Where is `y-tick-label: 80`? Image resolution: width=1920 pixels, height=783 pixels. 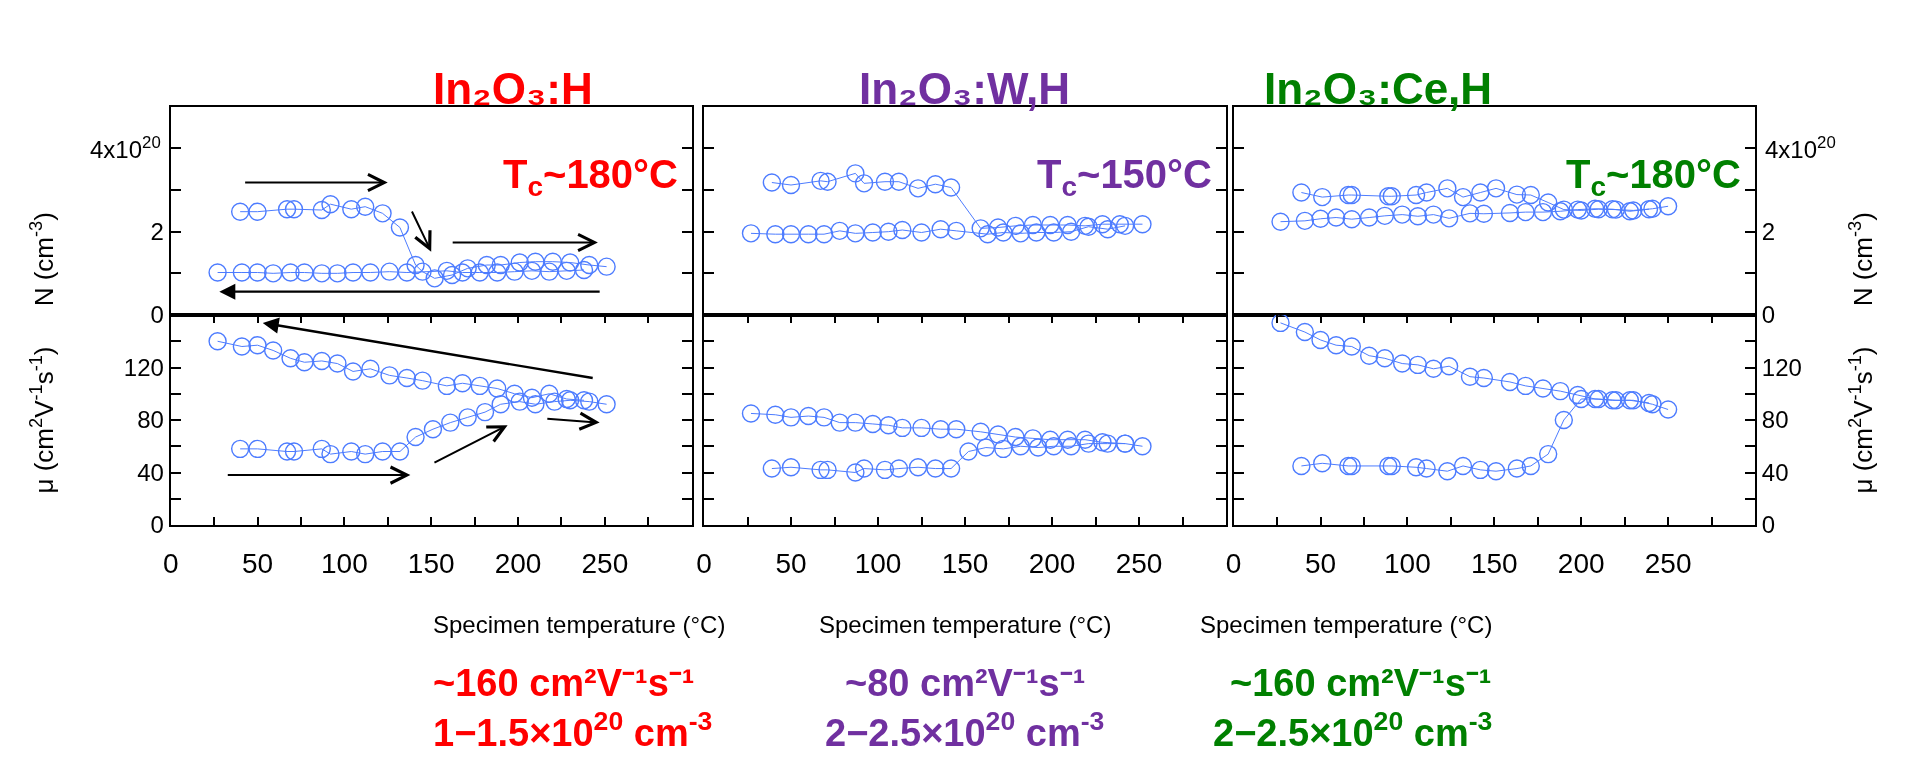 y-tick-label: 80 is located at coordinates (150, 420).